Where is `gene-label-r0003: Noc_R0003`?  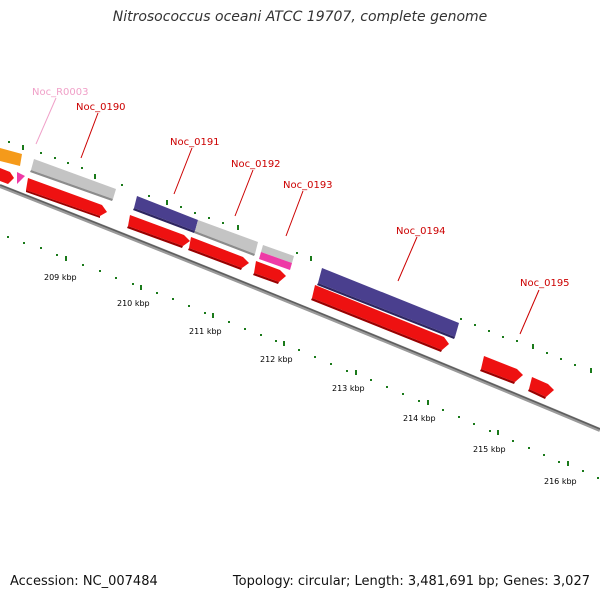 gene-label-r0003: Noc_R0003 is located at coordinates (60, 92).